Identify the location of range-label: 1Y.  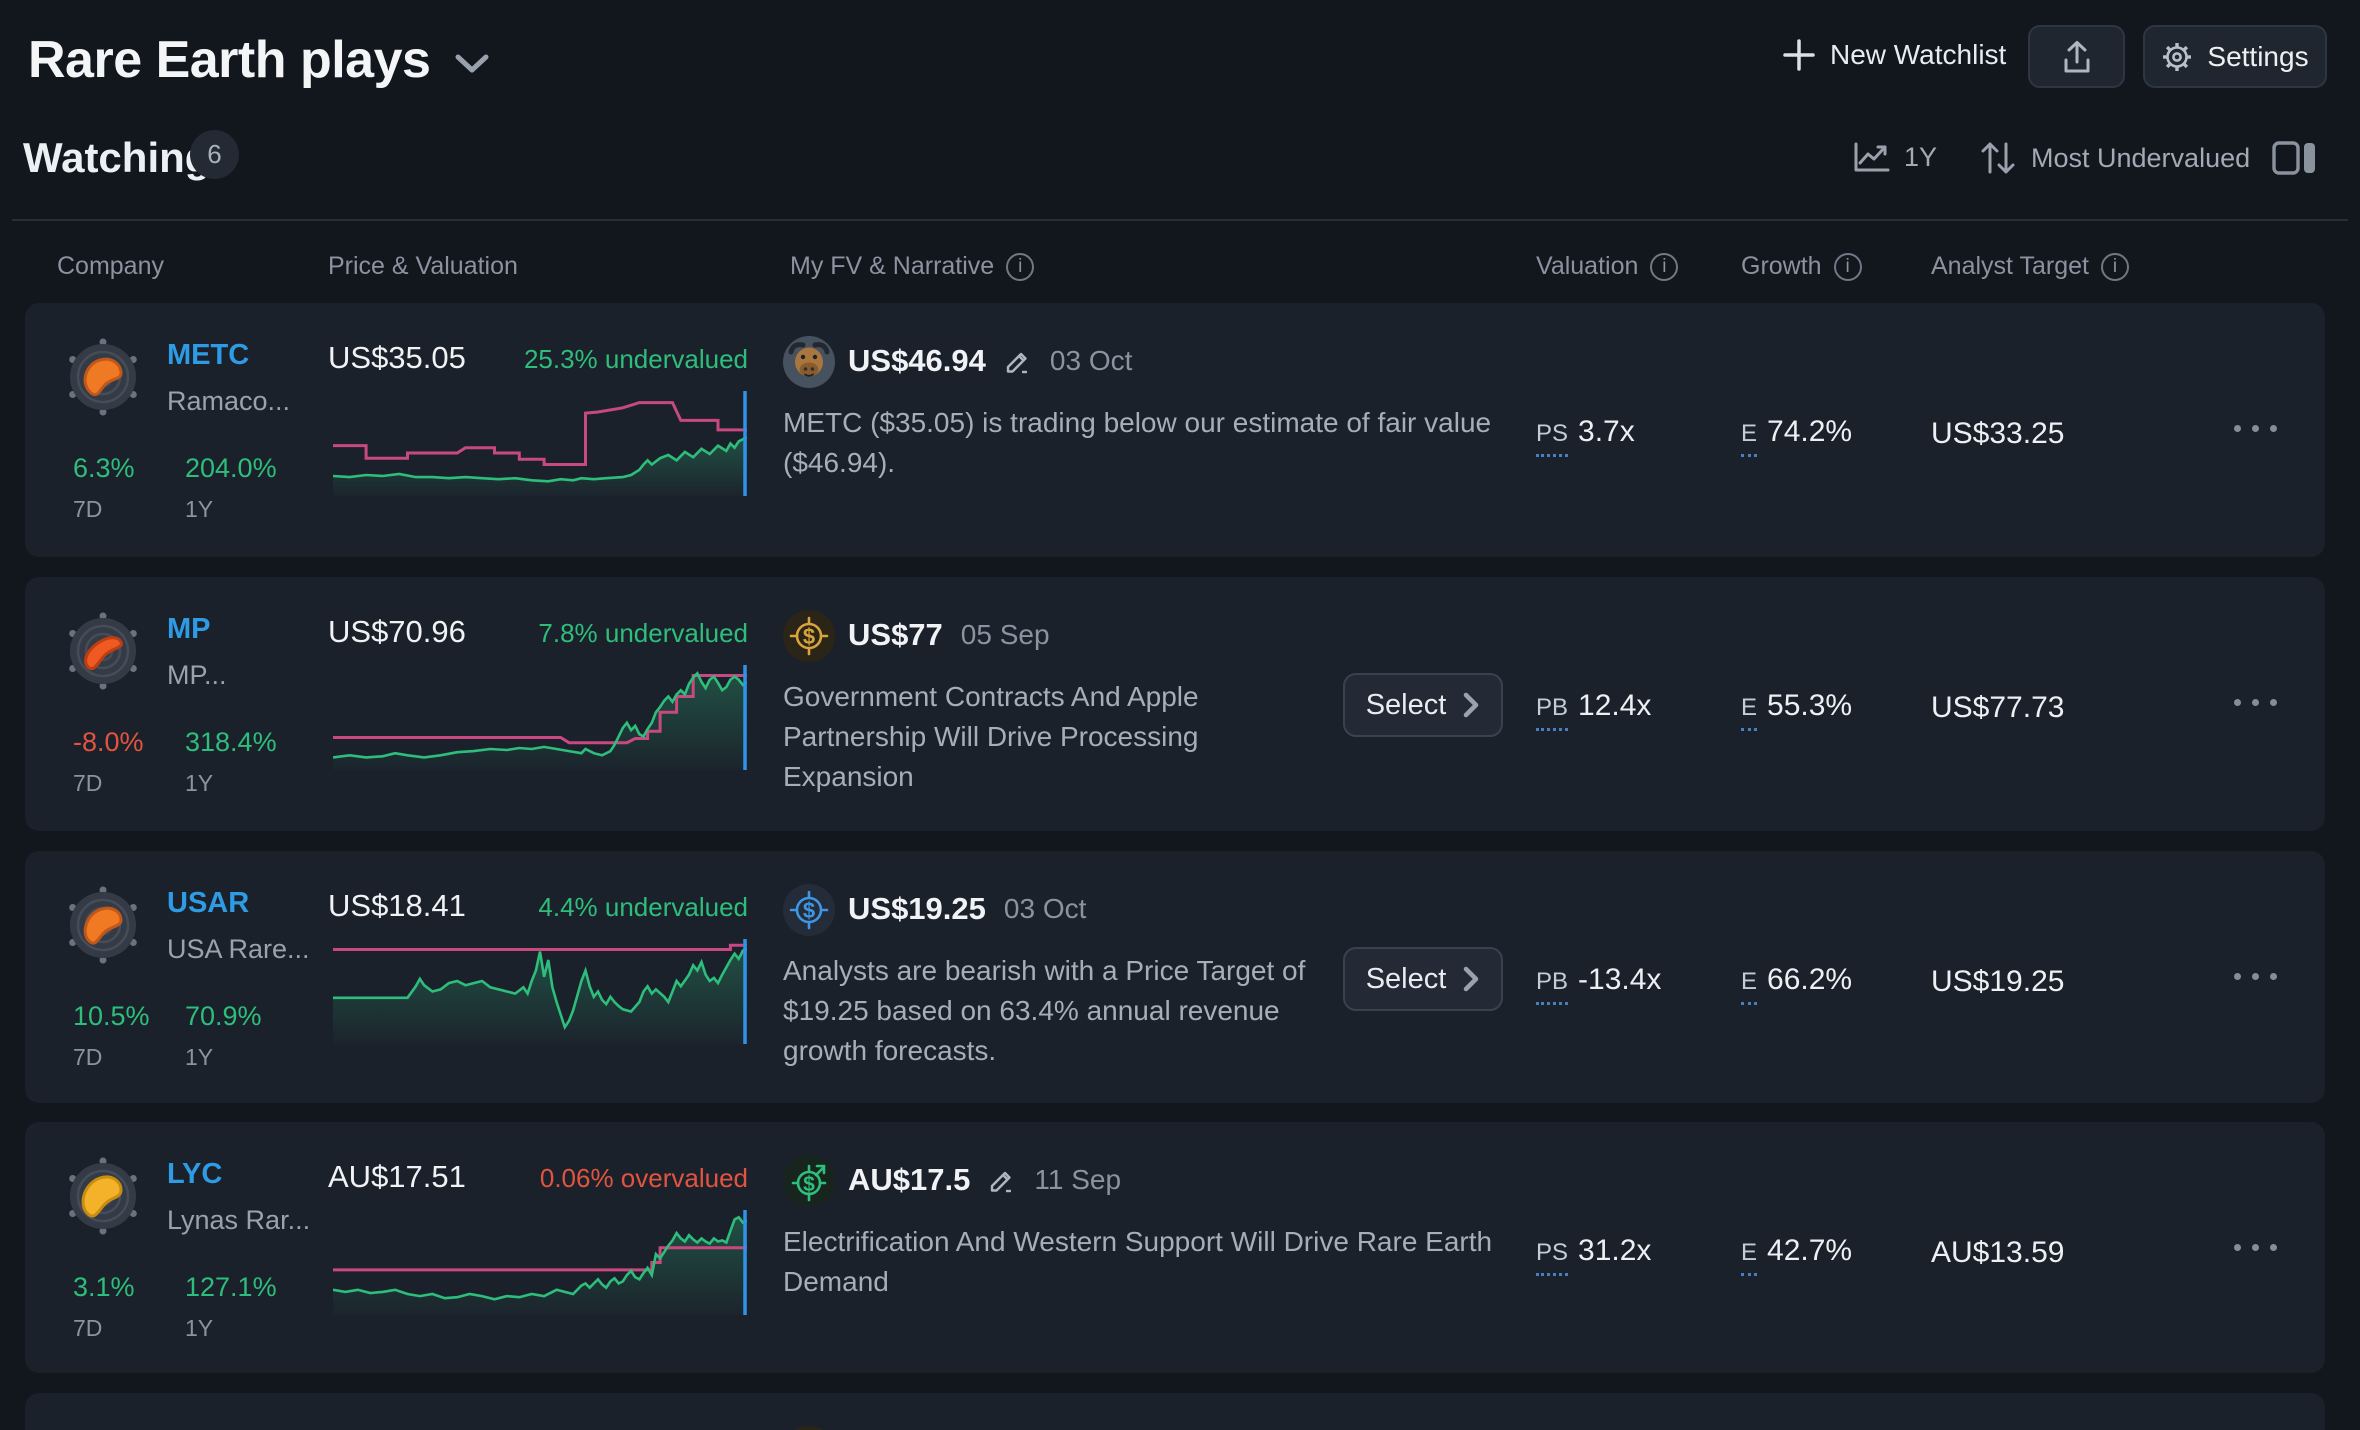
(1921, 156).